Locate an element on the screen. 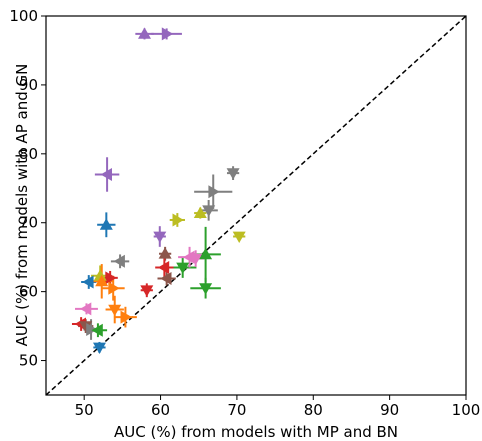  y-tick-label: 90 is located at coordinates (28, 85).